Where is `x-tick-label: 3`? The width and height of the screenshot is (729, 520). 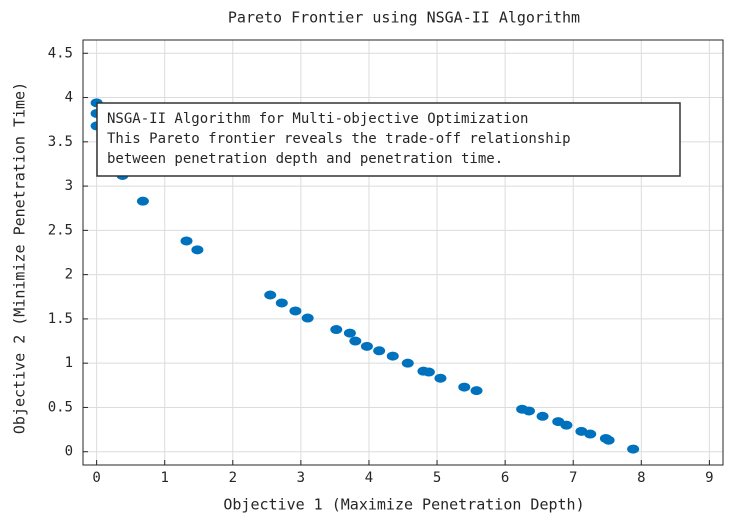
x-tick-label: 3 is located at coordinates (301, 478).